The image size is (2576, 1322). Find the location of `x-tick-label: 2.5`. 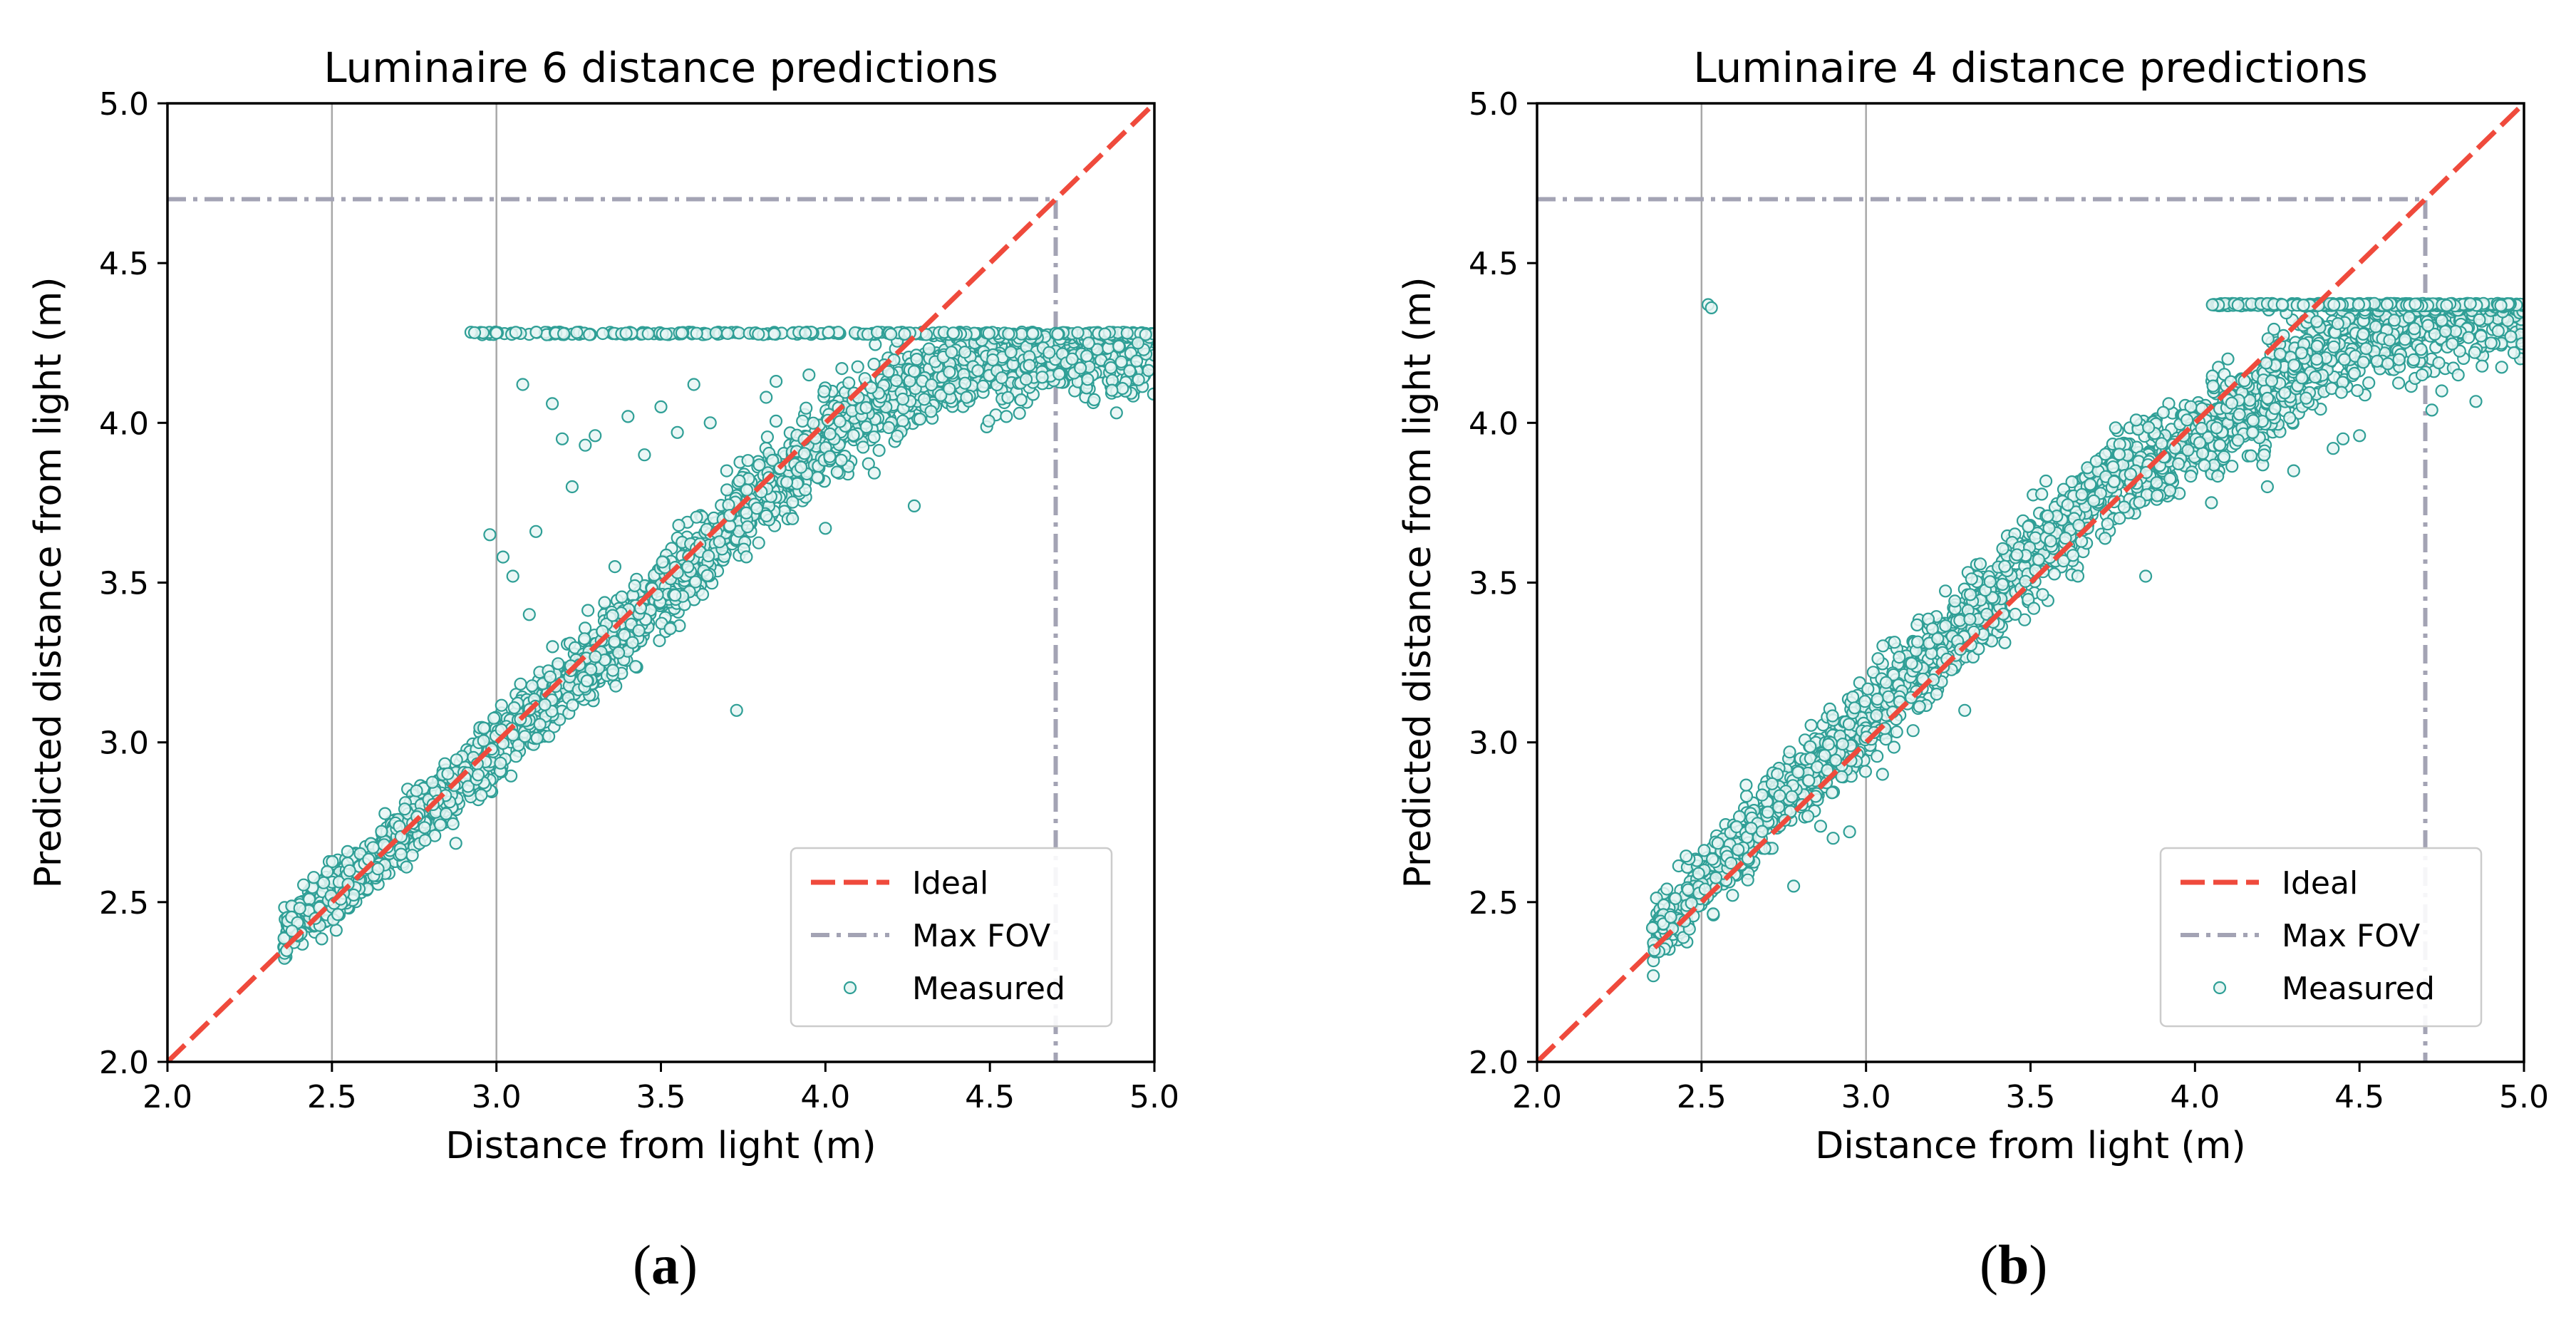

x-tick-label: 2.5 is located at coordinates (332, 1097).